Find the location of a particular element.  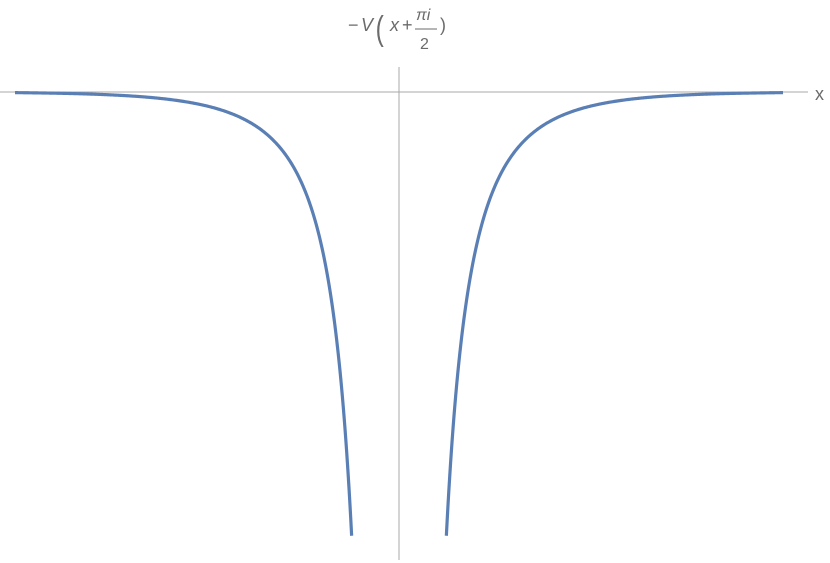

title-func: V is located at coordinates (368, 25).